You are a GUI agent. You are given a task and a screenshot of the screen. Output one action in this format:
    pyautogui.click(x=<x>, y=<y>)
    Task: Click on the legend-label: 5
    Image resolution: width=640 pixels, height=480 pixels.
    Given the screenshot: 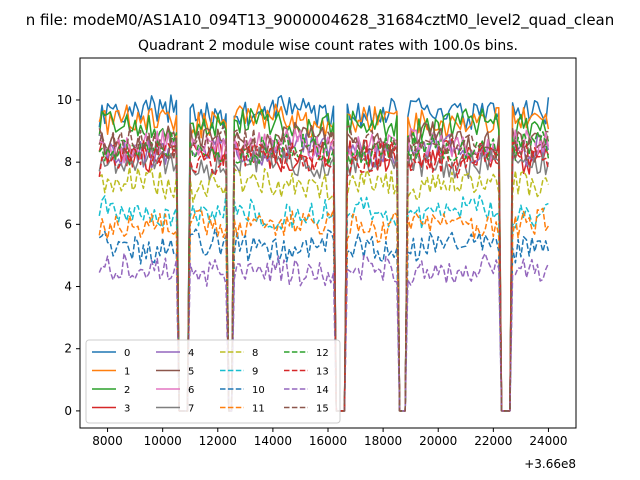 What is the action you would take?
    pyautogui.click(x=191, y=372)
    